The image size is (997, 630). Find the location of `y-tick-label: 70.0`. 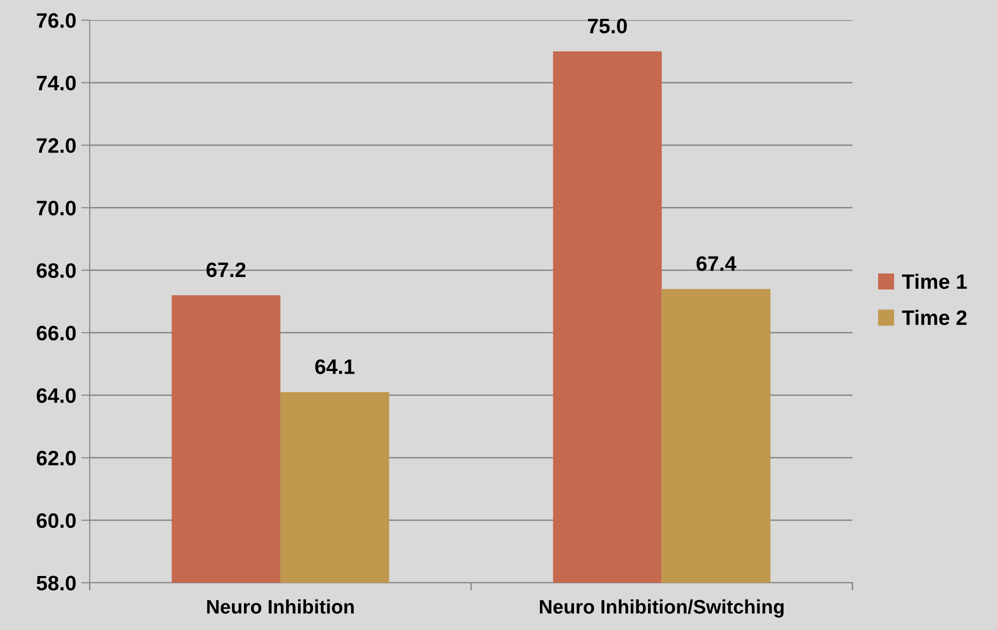

y-tick-label: 70.0 is located at coordinates (56, 208).